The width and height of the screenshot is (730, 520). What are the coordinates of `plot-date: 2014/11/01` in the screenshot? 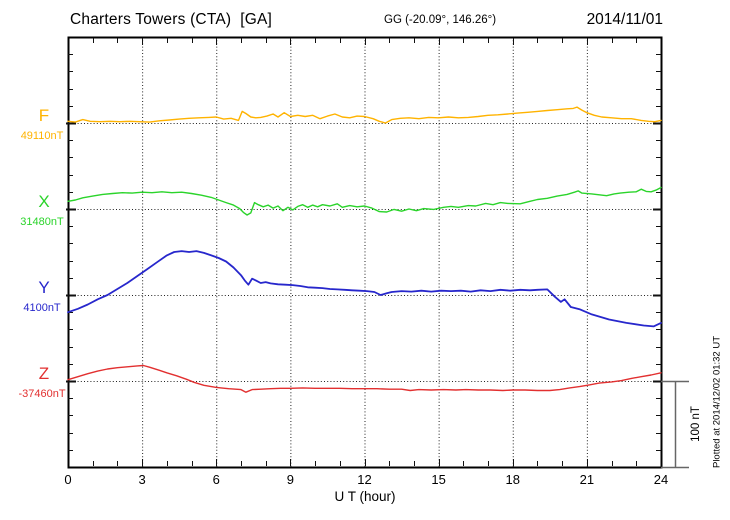 It's located at (624, 19).